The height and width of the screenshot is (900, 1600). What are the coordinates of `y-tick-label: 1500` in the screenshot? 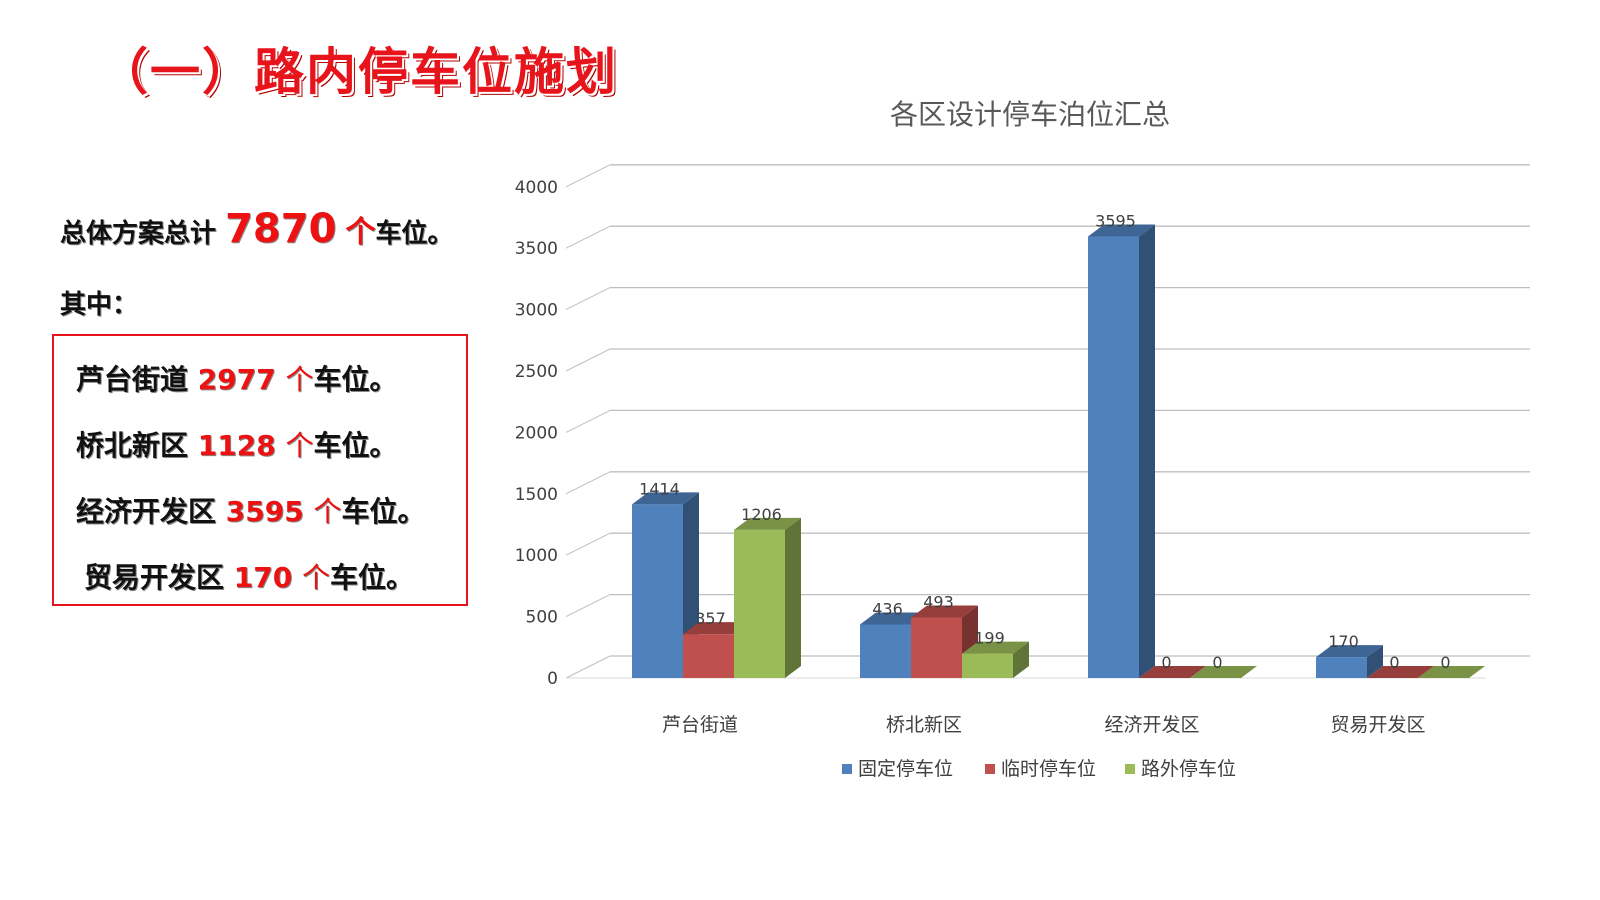 It's located at (536, 495).